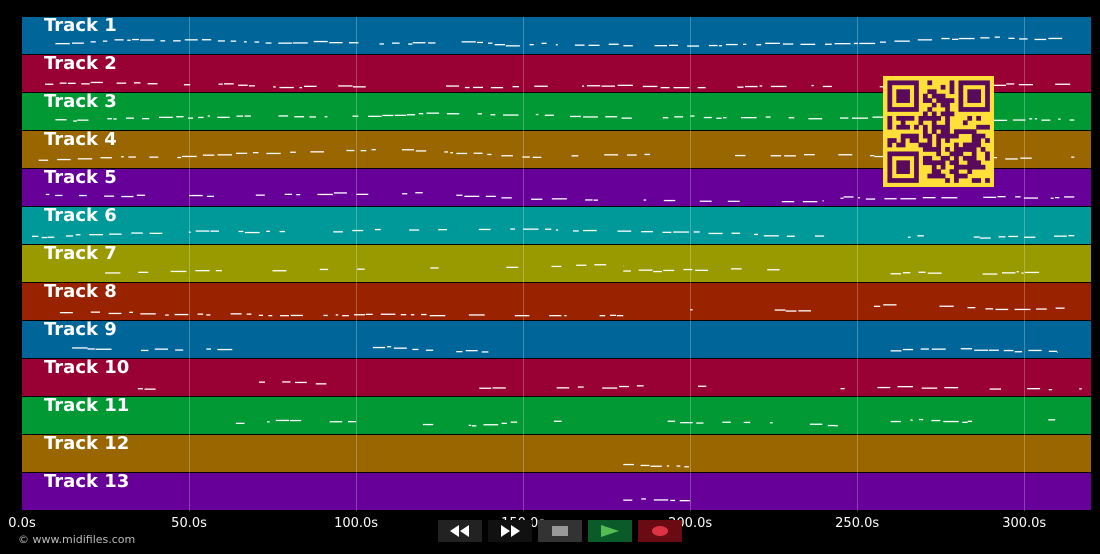  Describe the element at coordinates (556, 454) in the screenshot. I see `track-lane: Track 12` at that location.